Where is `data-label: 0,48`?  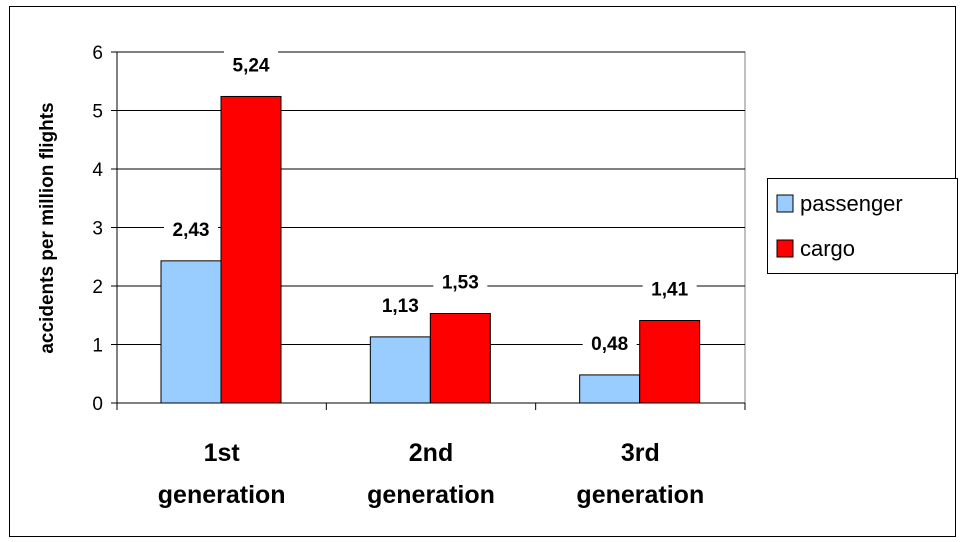 data-label: 0,48 is located at coordinates (609, 344).